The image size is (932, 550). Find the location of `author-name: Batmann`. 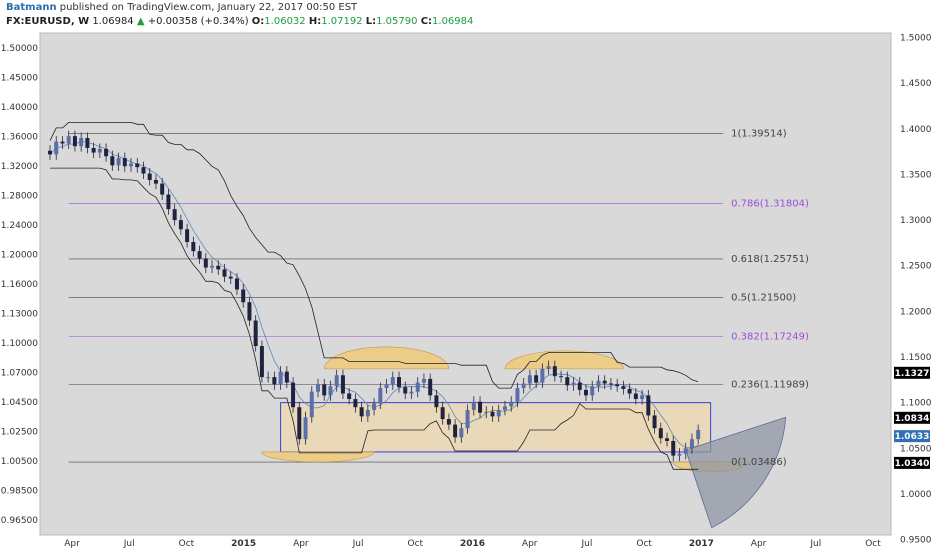

author-name: Batmann is located at coordinates (31, 7).